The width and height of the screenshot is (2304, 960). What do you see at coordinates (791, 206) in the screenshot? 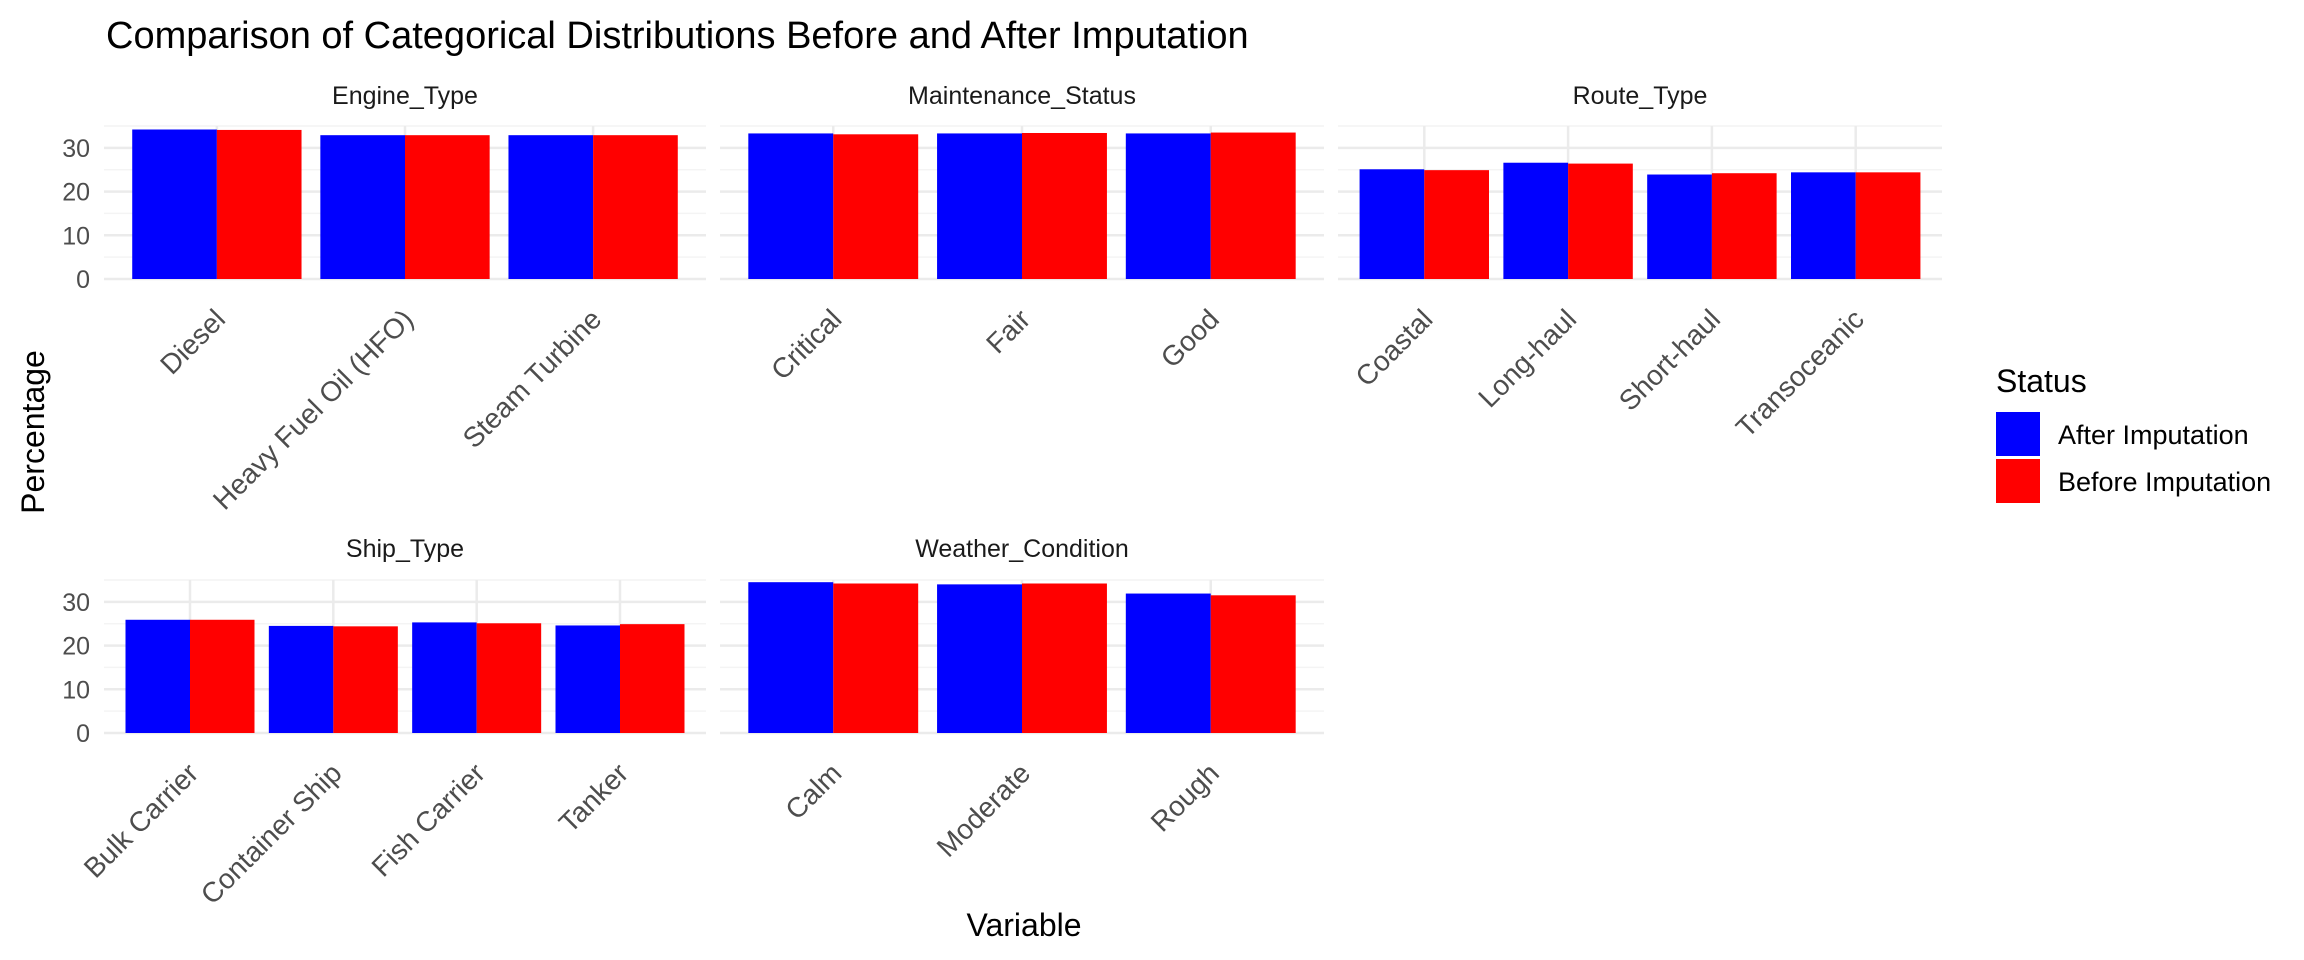
I see `bar-Maintenance_Status-Critical-after` at bounding box center [791, 206].